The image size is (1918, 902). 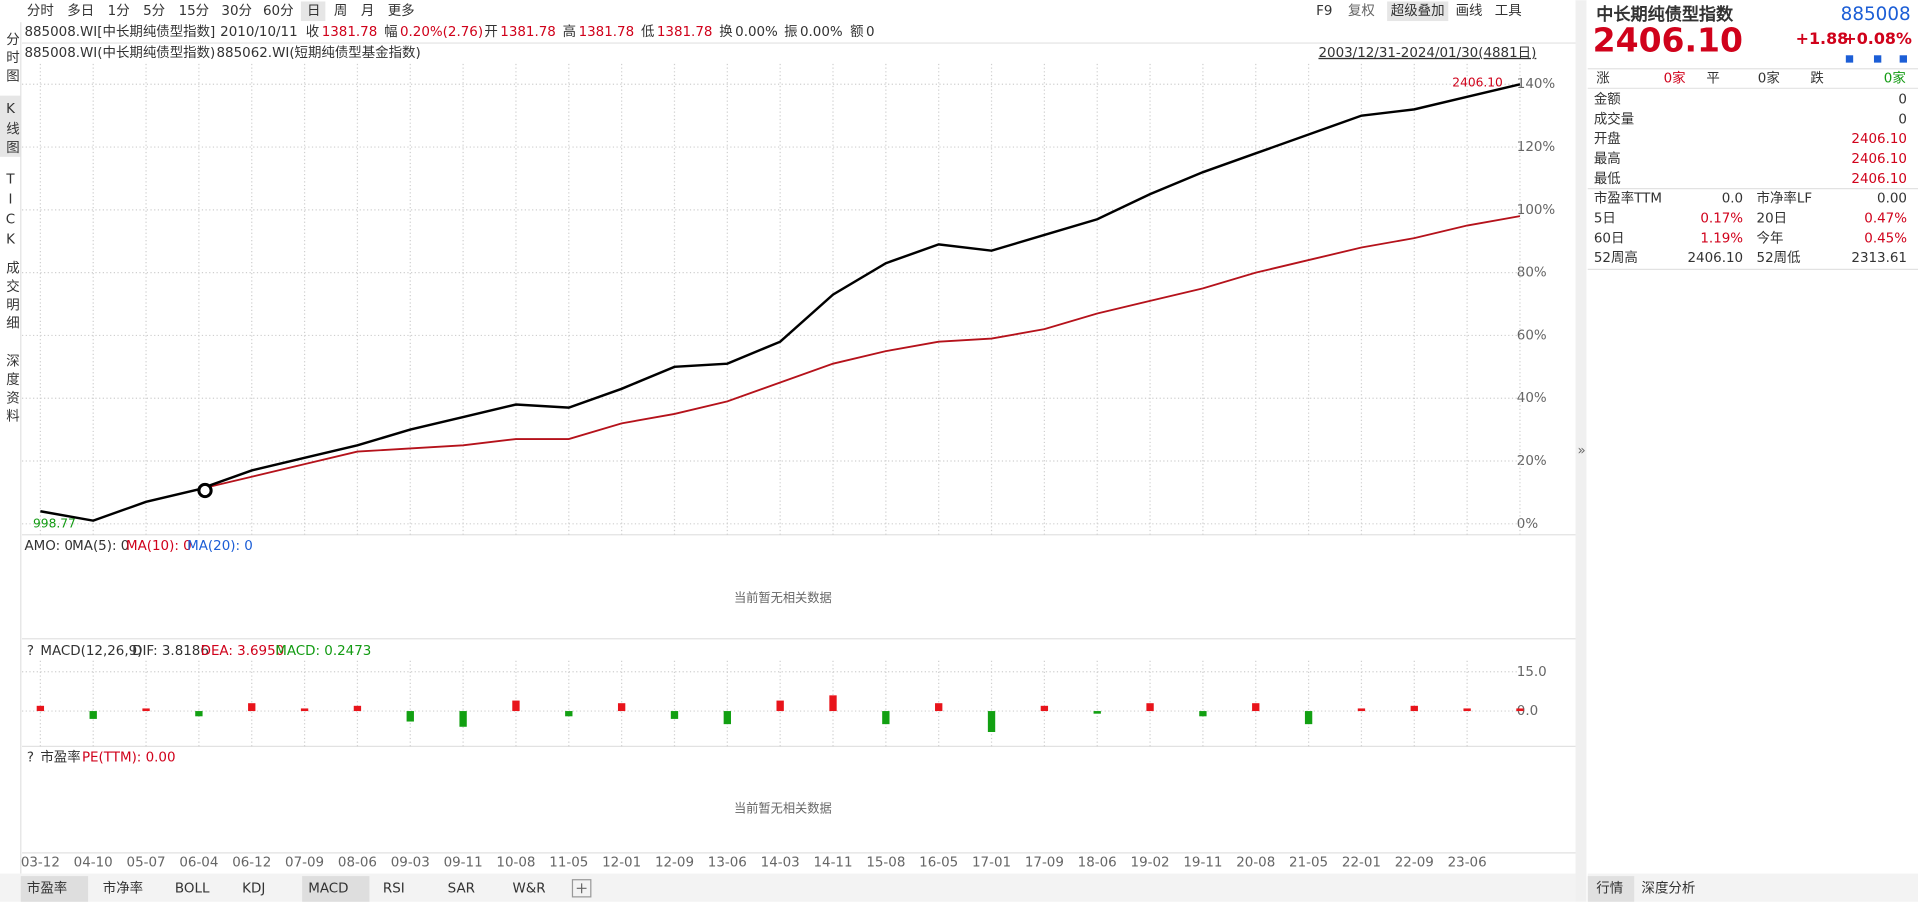 I want to click on macd-title: MACD(12,26,9), so click(x=91, y=651).